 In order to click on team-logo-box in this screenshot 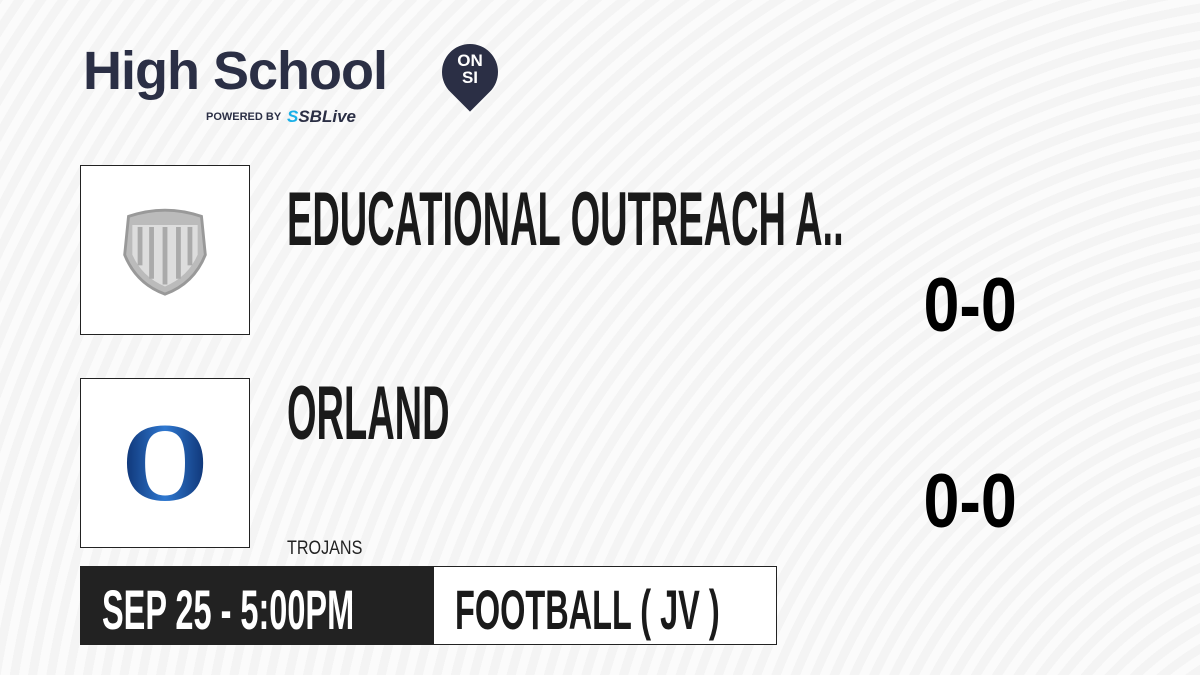, I will do `click(165, 250)`.